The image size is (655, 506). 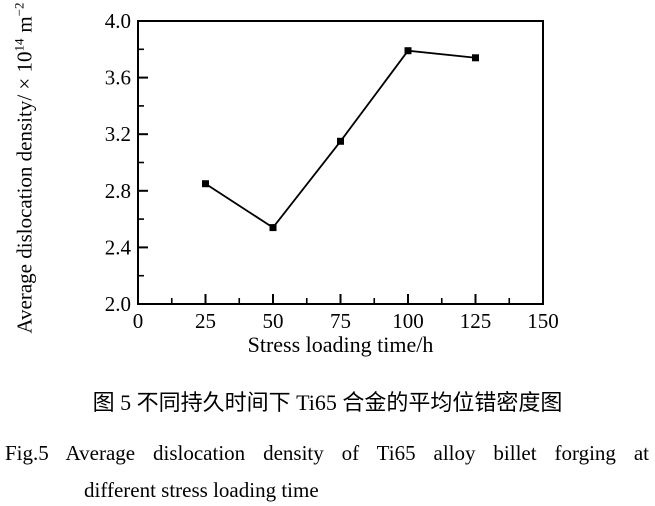 What do you see at coordinates (118, 304) in the screenshot?
I see `y-tick-label: 2.0` at bounding box center [118, 304].